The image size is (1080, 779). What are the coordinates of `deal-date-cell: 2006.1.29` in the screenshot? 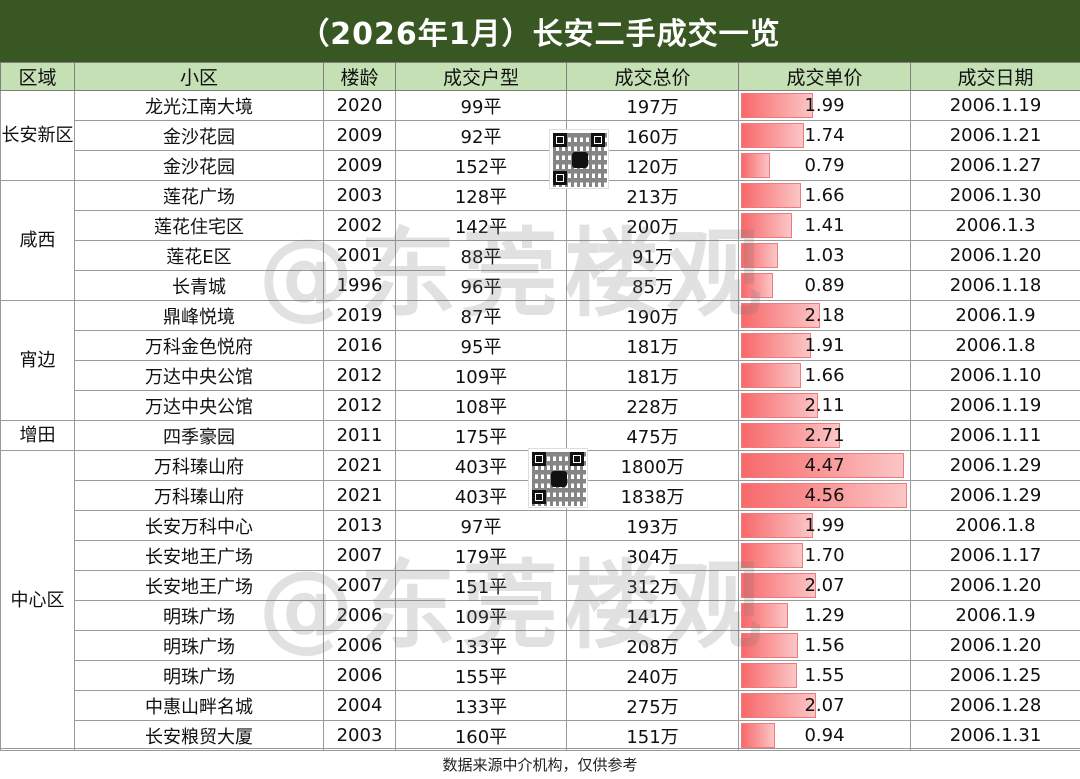 It's located at (995, 496).